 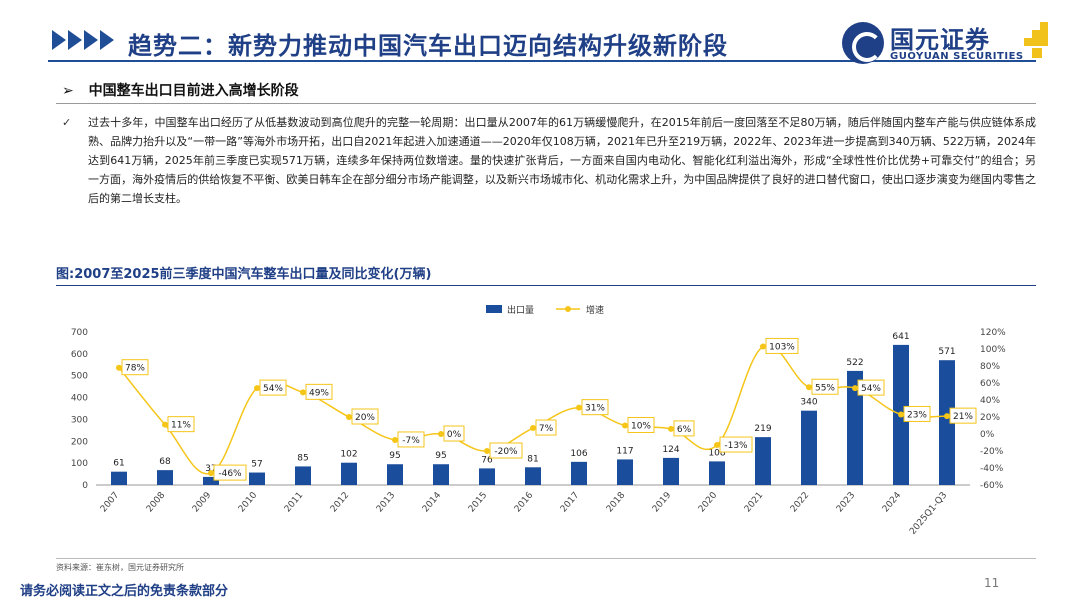 What do you see at coordinates (670, 450) in the screenshot?
I see `bar-value-label: 124` at bounding box center [670, 450].